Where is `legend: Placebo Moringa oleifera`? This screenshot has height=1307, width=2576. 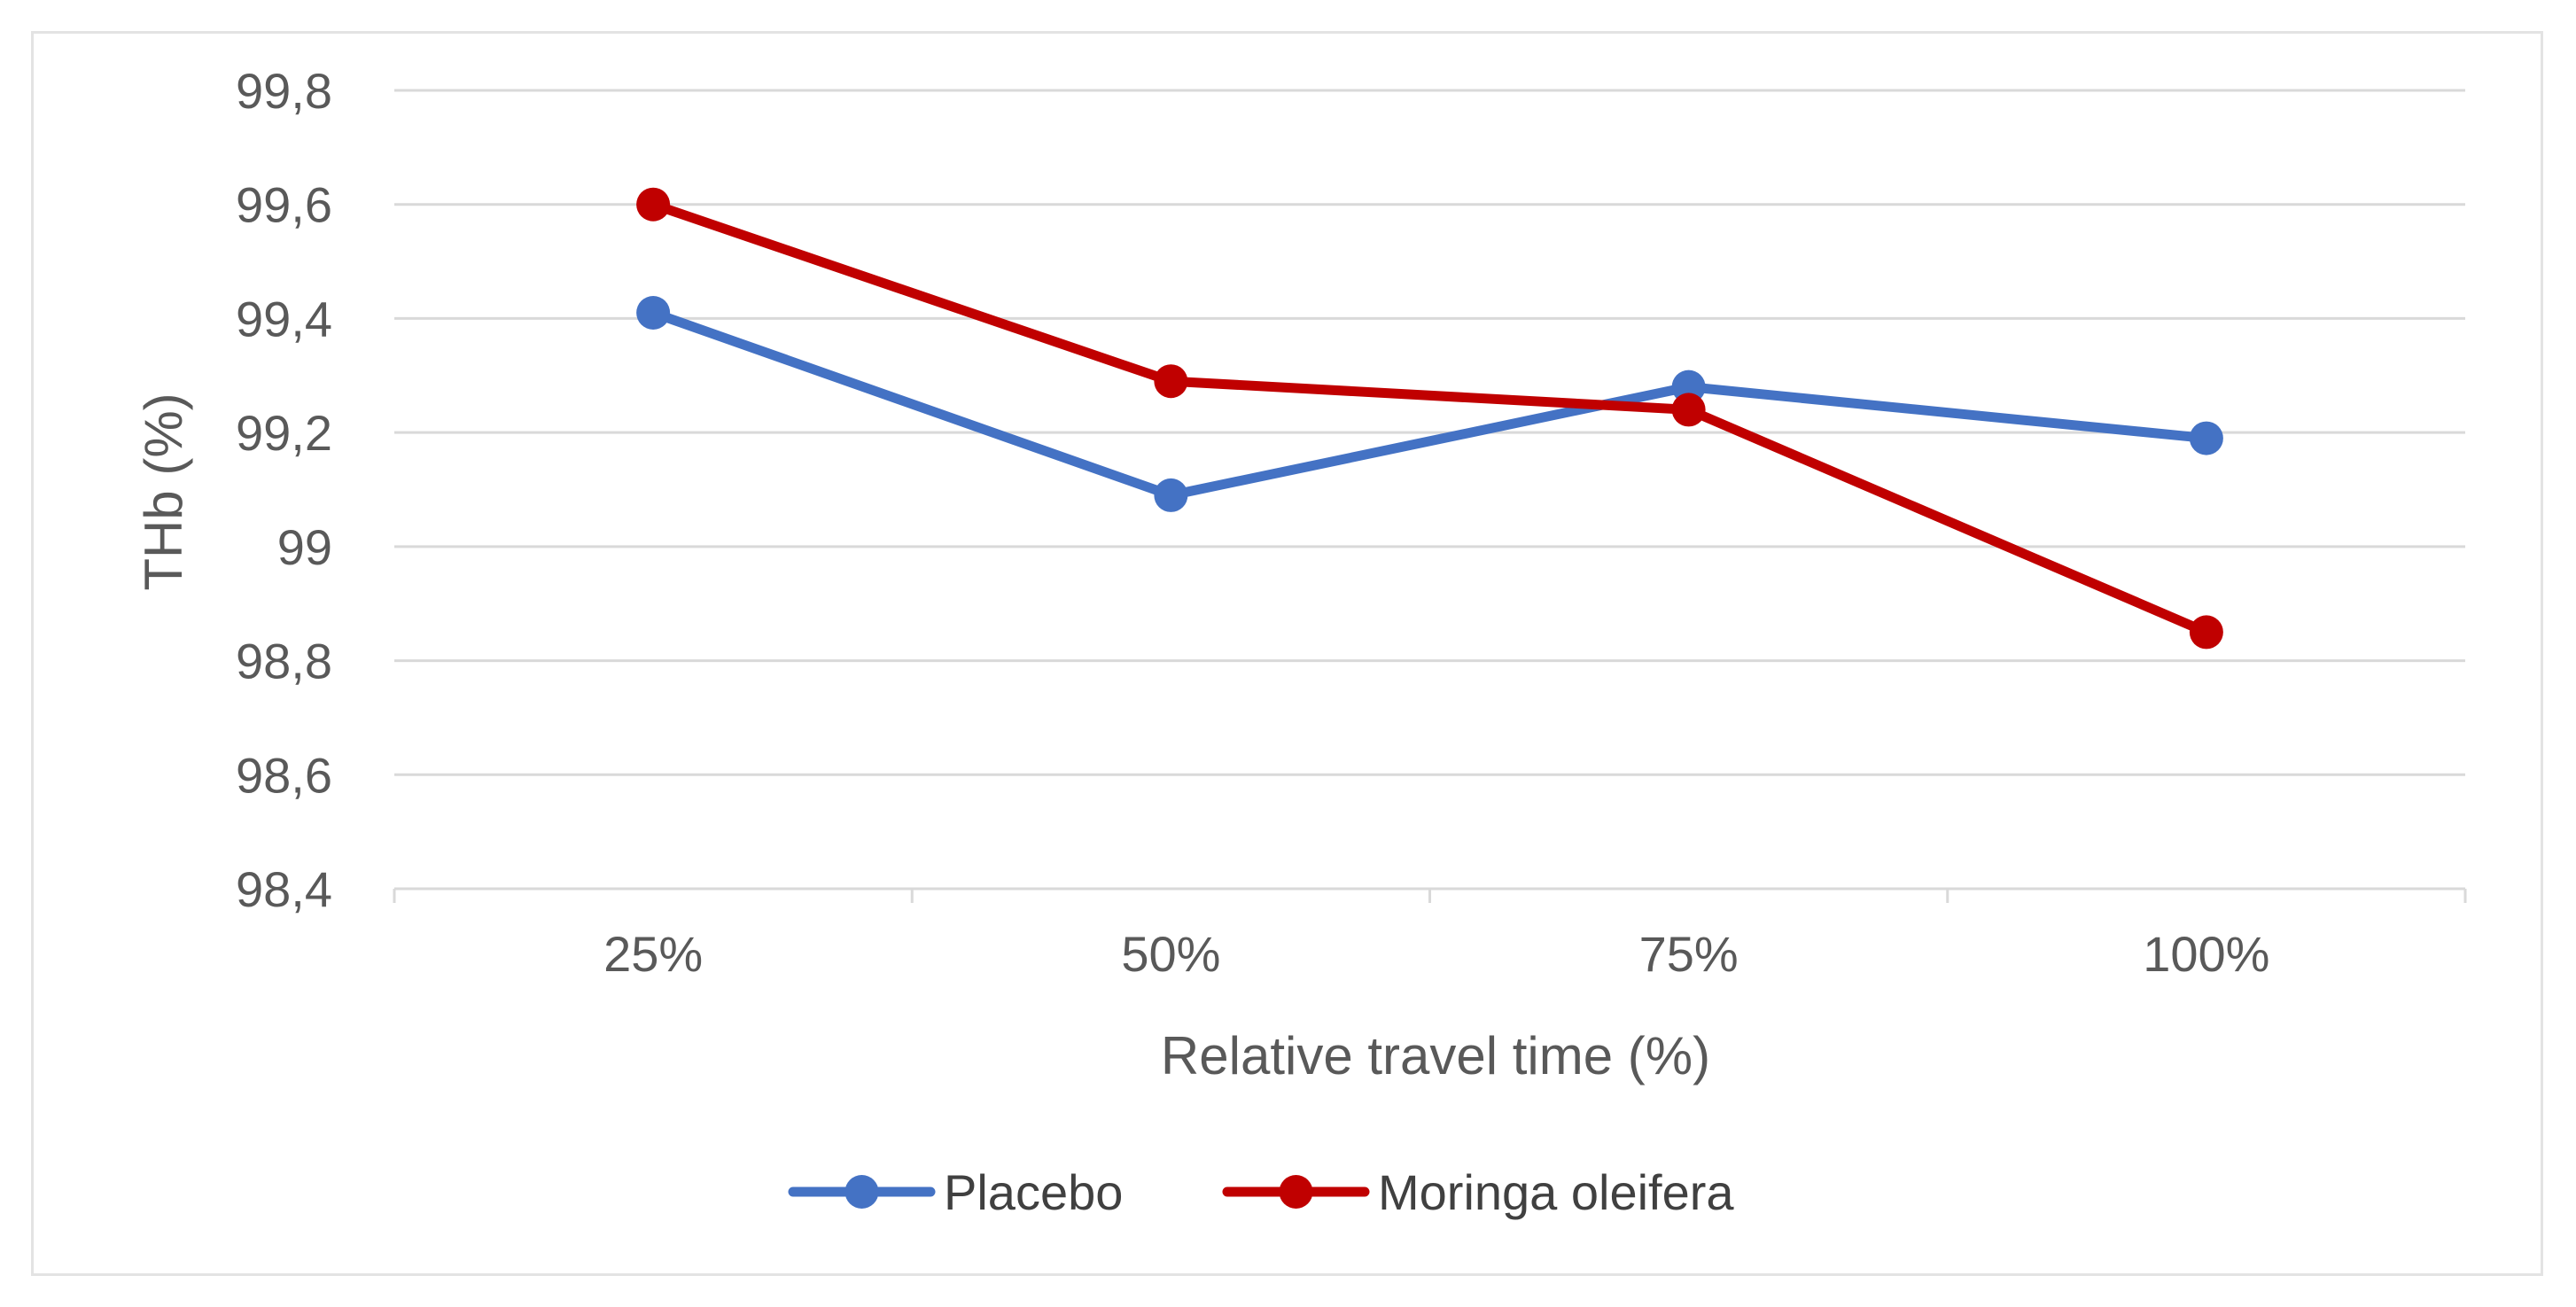 legend: Placebo Moringa oleifera is located at coordinates (1261, 1192).